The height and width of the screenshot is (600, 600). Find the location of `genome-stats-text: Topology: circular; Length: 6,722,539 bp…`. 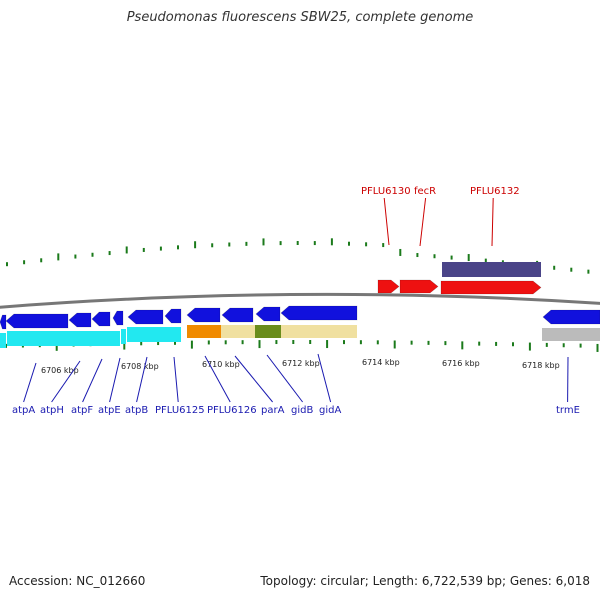

genome-stats-text: Topology: circular; Length: 6,722,539 bp… is located at coordinates (425, 581).